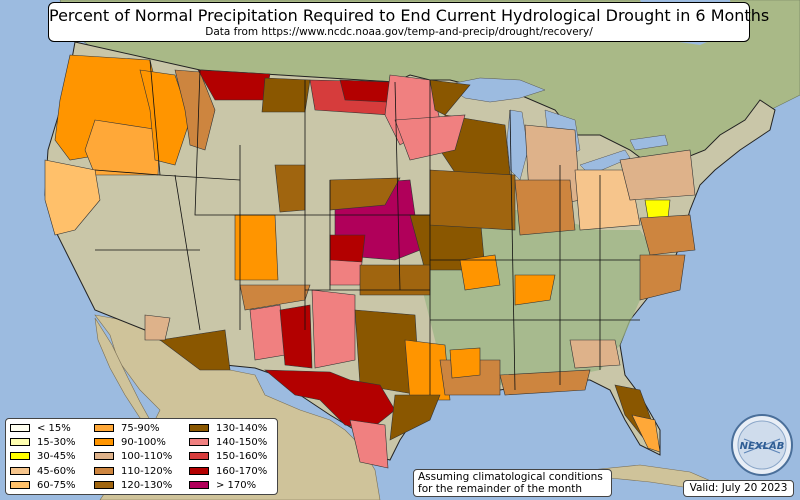 This screenshot has width=800, height=500. I want to click on legend-item: 160-170%, so click(228, 471).